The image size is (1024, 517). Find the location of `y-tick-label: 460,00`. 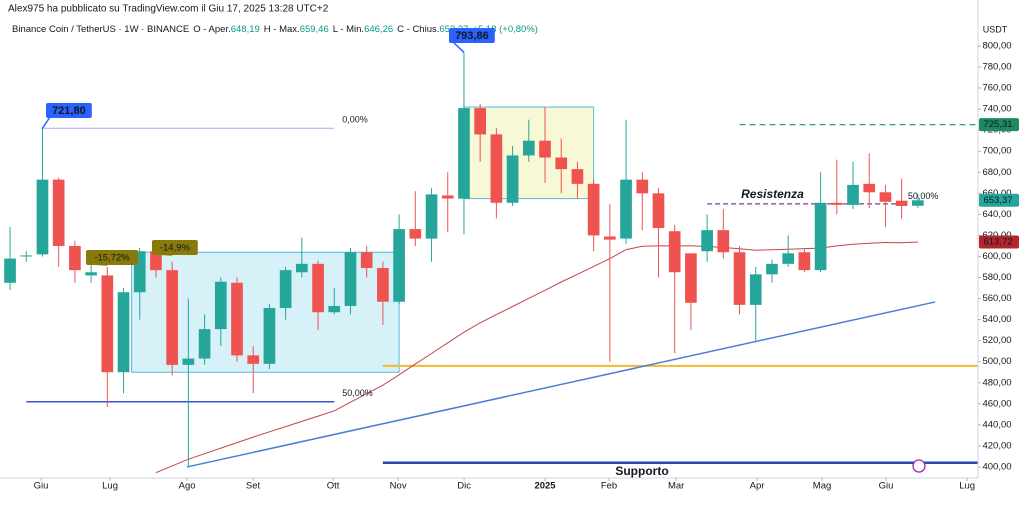

y-tick-label: 460,00 is located at coordinates (996, 403).